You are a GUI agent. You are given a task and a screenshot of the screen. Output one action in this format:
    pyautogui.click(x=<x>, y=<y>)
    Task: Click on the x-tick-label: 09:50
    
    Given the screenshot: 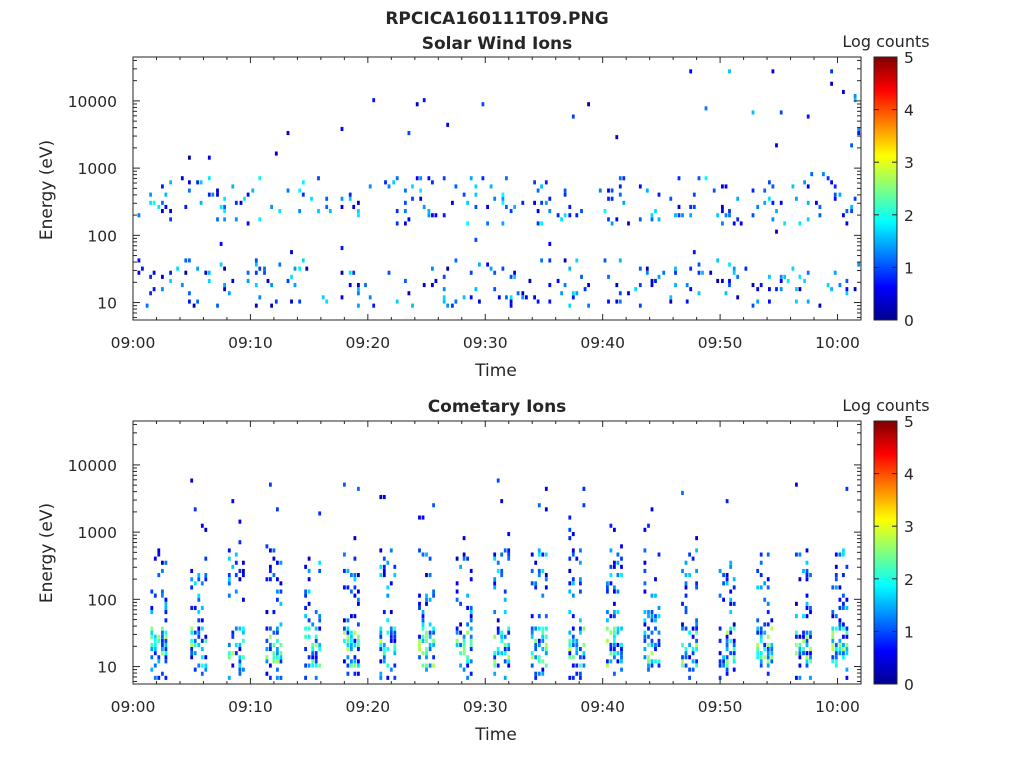 What is the action you would take?
    pyautogui.click(x=720, y=343)
    